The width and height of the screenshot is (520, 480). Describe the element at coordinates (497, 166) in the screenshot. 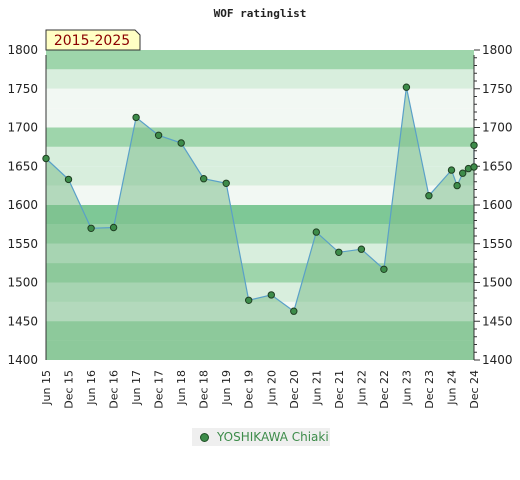

I see `y-tick-label-right: 1650` at that location.